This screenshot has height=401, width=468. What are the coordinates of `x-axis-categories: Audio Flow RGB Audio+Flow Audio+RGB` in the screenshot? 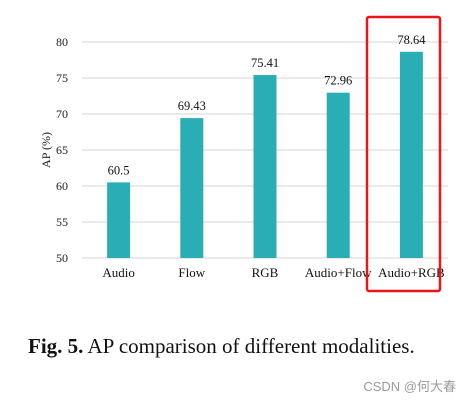 It's located at (273, 272).